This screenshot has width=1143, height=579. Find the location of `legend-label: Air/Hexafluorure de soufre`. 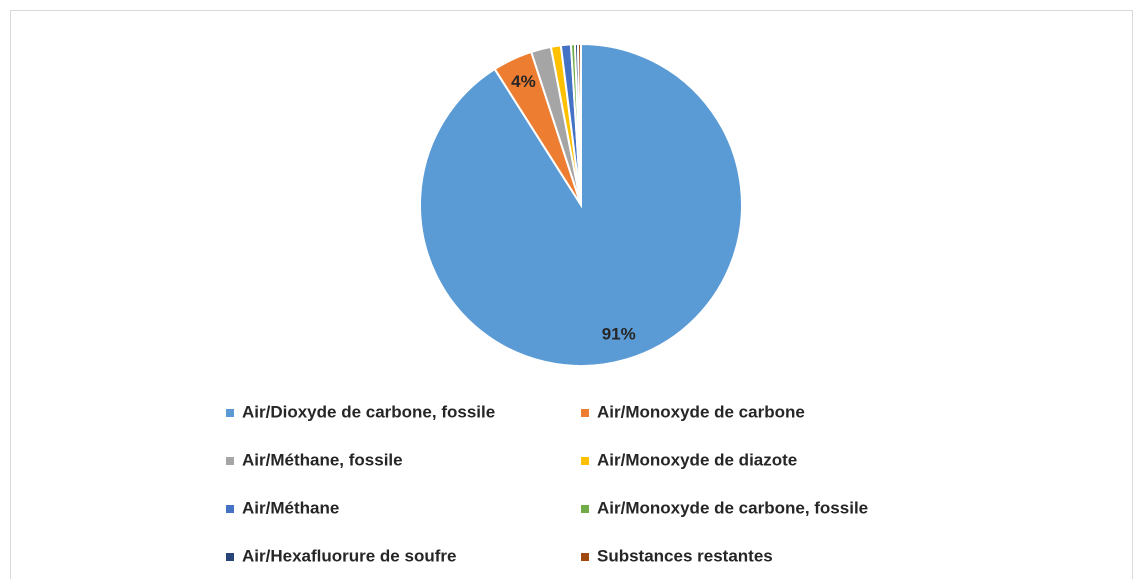

legend-label: Air/Hexafluorure de soufre is located at coordinates (349, 555).